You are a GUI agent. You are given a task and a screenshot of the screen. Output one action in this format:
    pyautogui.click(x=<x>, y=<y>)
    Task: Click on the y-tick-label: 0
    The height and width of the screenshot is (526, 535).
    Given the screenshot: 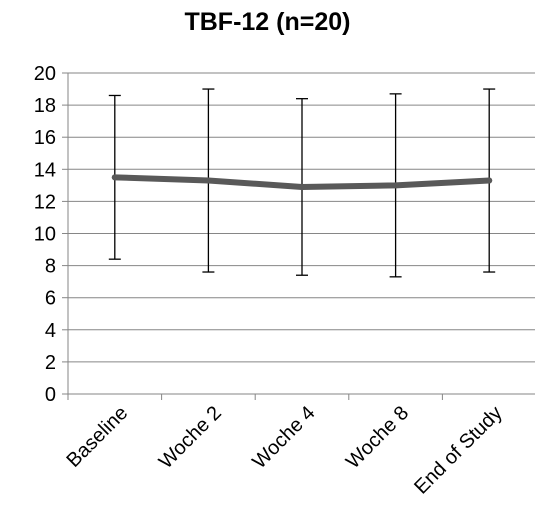 What is the action you would take?
    pyautogui.click(x=50, y=395)
    